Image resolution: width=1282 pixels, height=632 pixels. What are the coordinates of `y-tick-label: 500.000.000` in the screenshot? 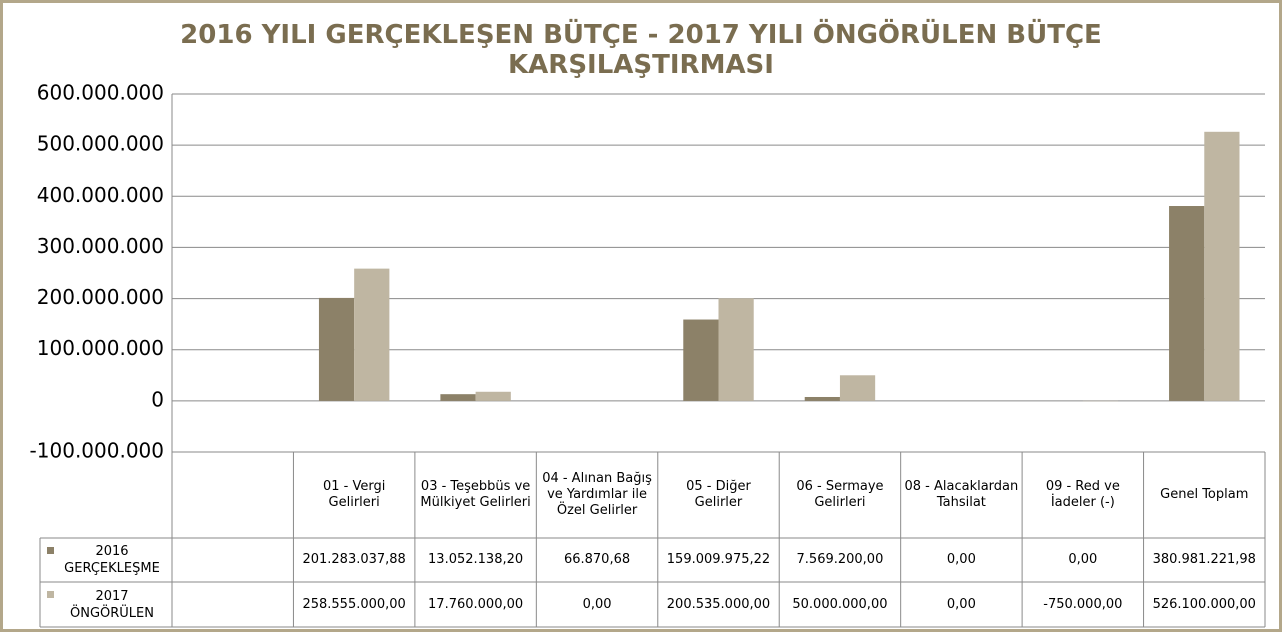 It's located at (100, 144).